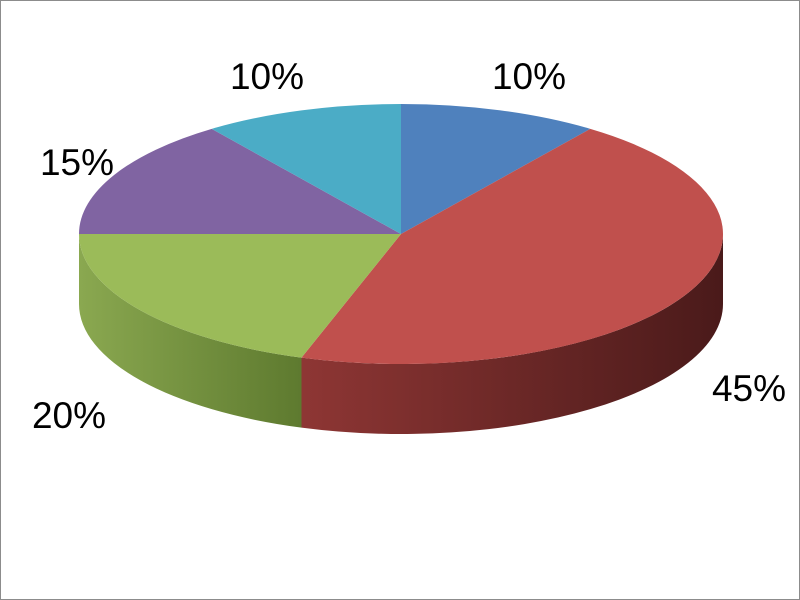 This screenshot has width=800, height=600. Describe the element at coordinates (69, 415) in the screenshot. I see `data-label-slice-3: 20%` at that location.